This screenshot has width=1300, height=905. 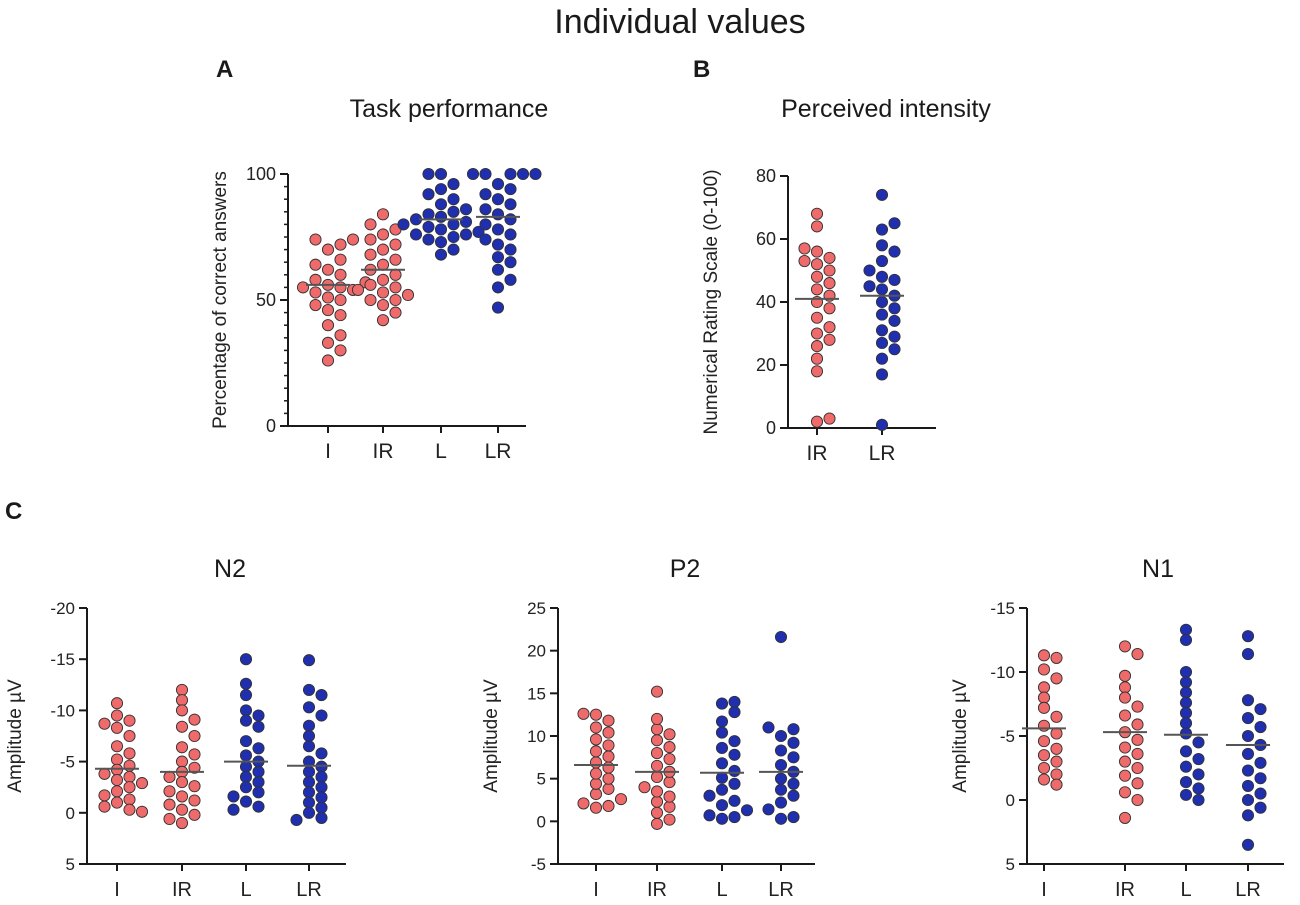 I want to click on y-axis-label: Percentage of correct answers, so click(x=220, y=300).